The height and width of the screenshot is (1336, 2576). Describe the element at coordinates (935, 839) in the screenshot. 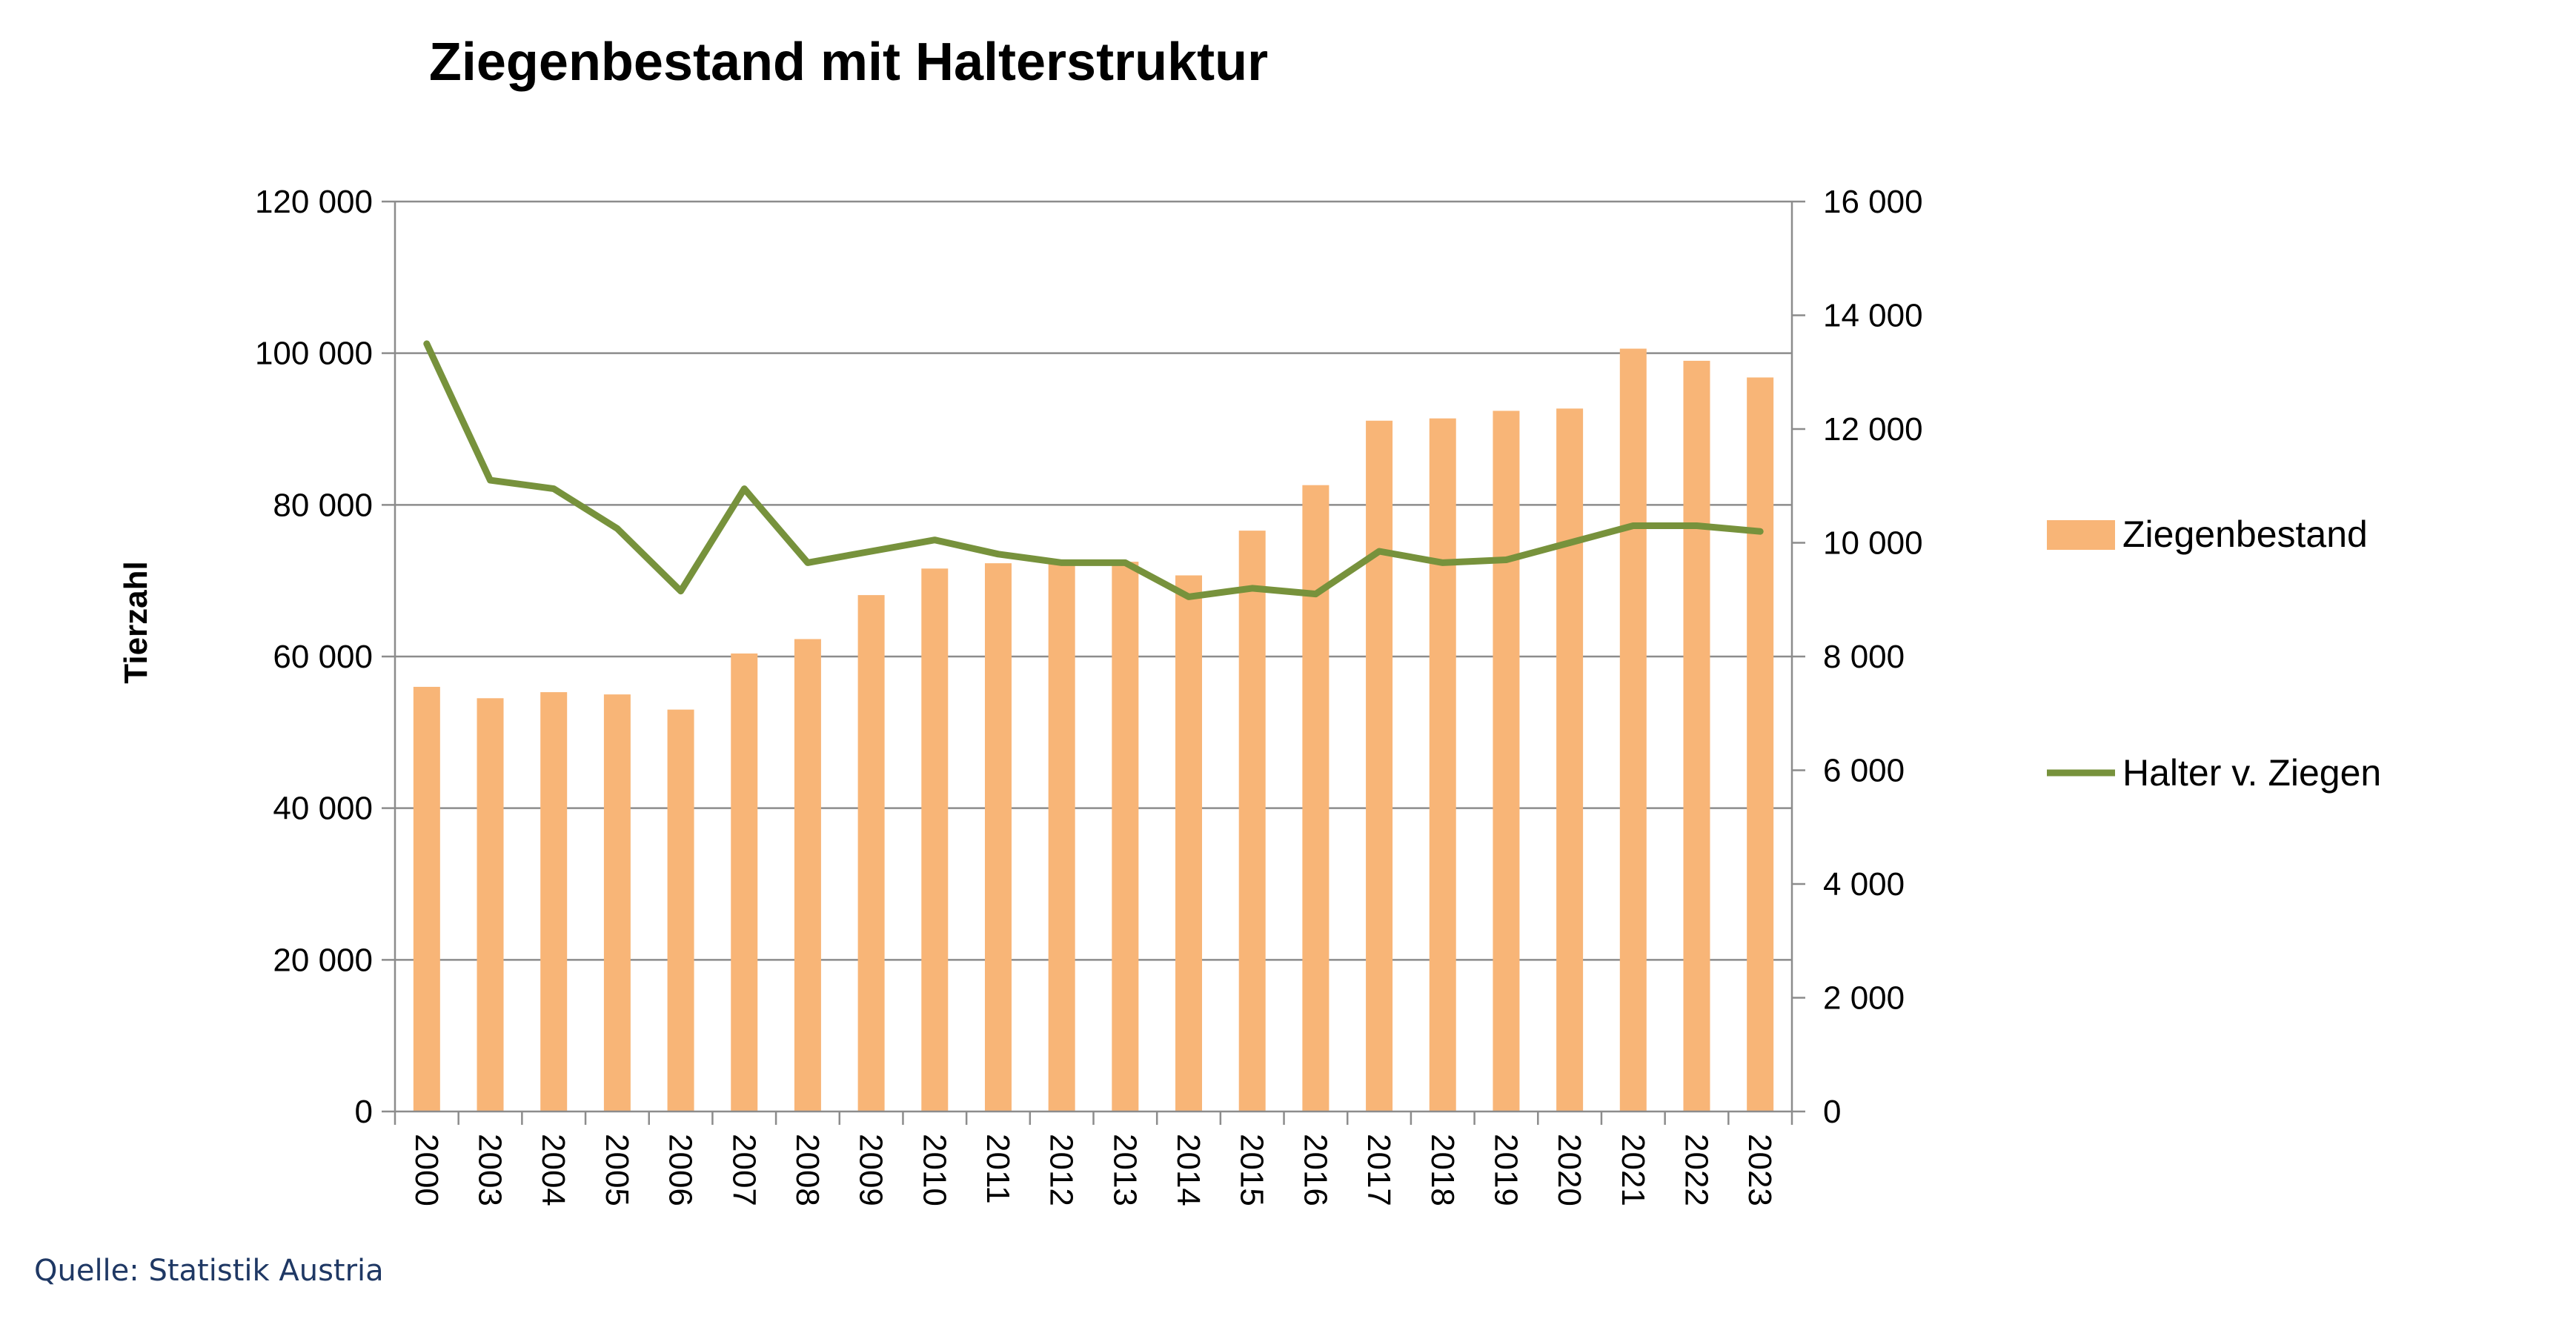

I see `bar-2010` at that location.